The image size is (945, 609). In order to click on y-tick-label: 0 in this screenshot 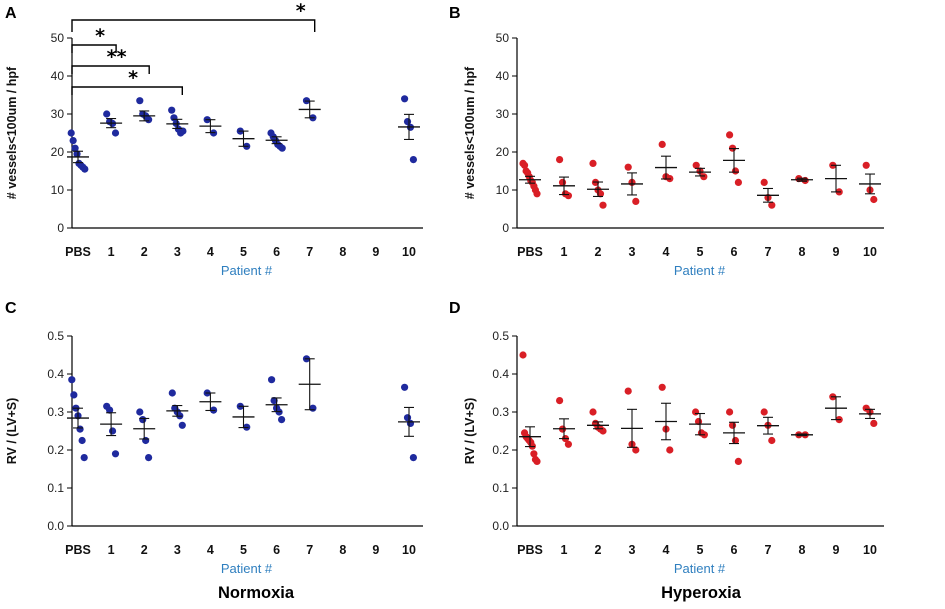, I will do `click(505, 228)`.